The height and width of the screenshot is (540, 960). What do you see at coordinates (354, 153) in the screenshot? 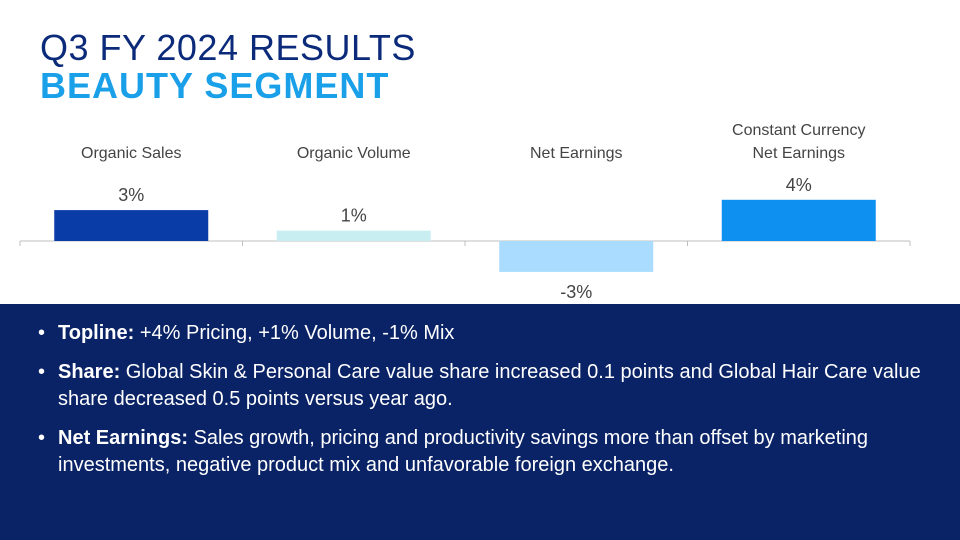
I see `category-label: Organic Volume` at bounding box center [354, 153].